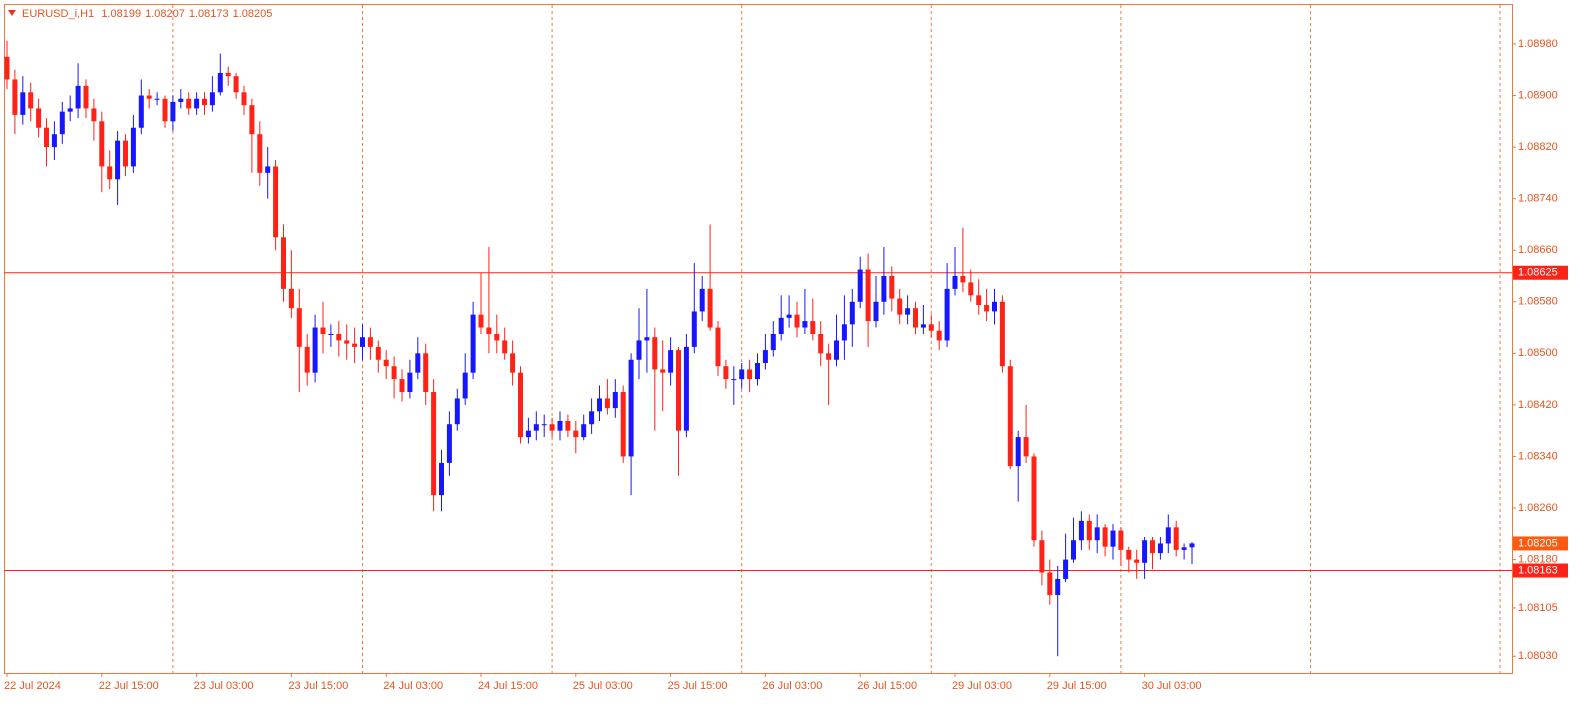  I want to click on y-tick-label: 1.08900, so click(1538, 95).